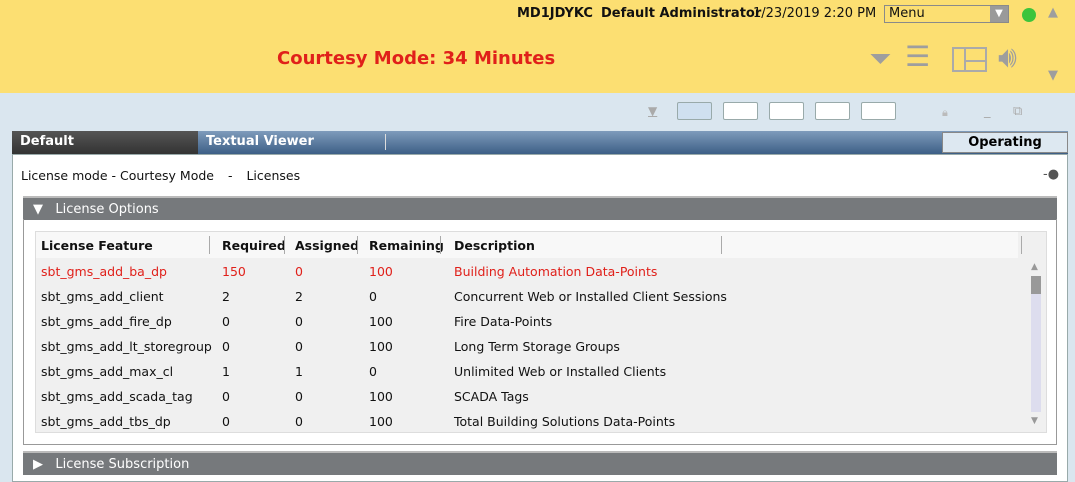 The width and height of the screenshot is (1075, 482). Describe the element at coordinates (786, 111) in the screenshot. I see `layout-left-button` at that location.